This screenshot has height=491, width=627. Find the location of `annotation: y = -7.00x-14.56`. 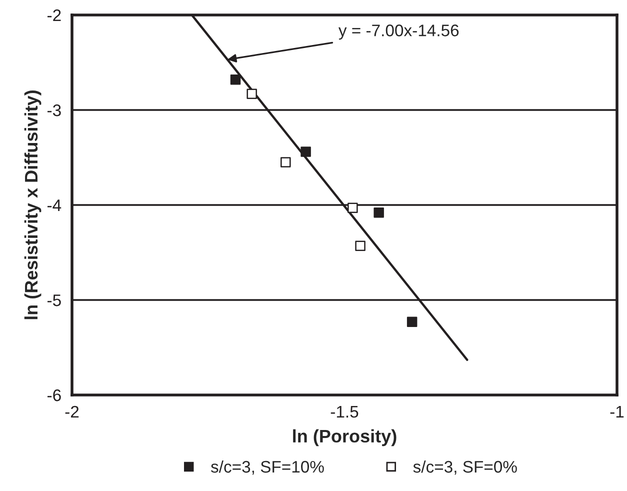

annotation: y = -7.00x-14.56 is located at coordinates (398, 32).